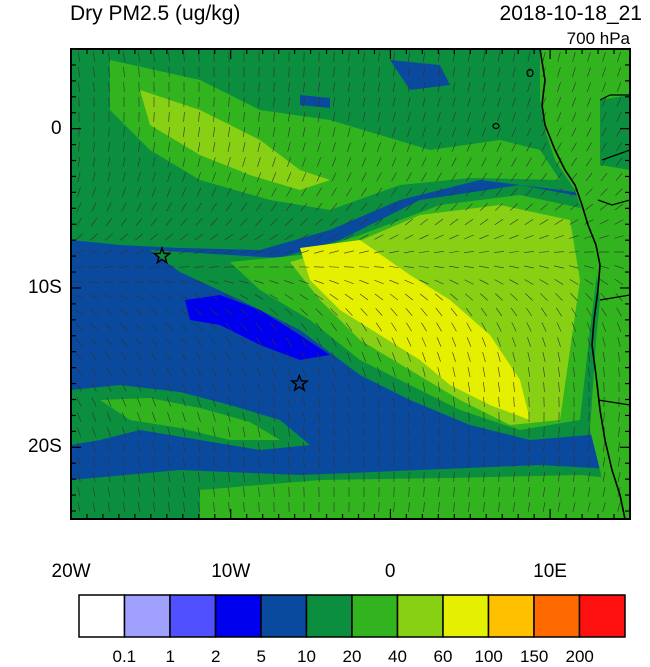  What do you see at coordinates (496, 126) in the screenshot?
I see `island` at bounding box center [496, 126].